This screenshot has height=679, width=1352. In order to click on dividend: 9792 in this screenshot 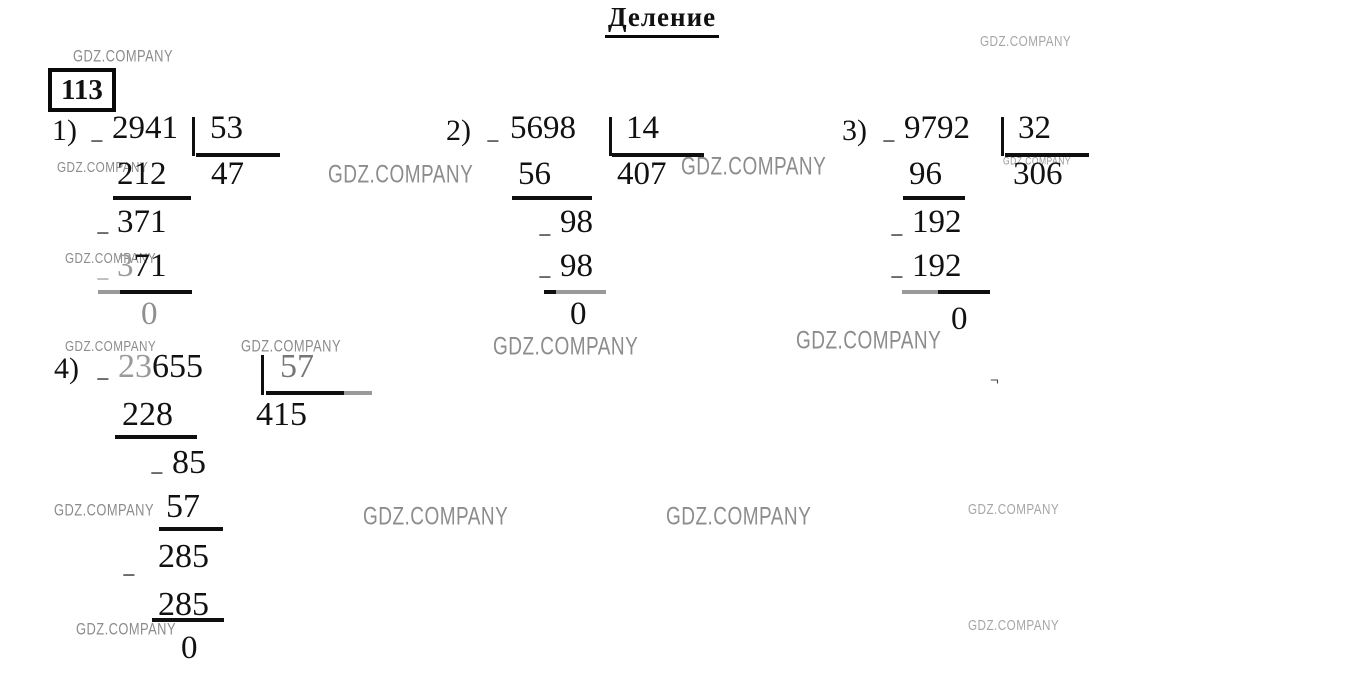, I will do `click(937, 128)`.